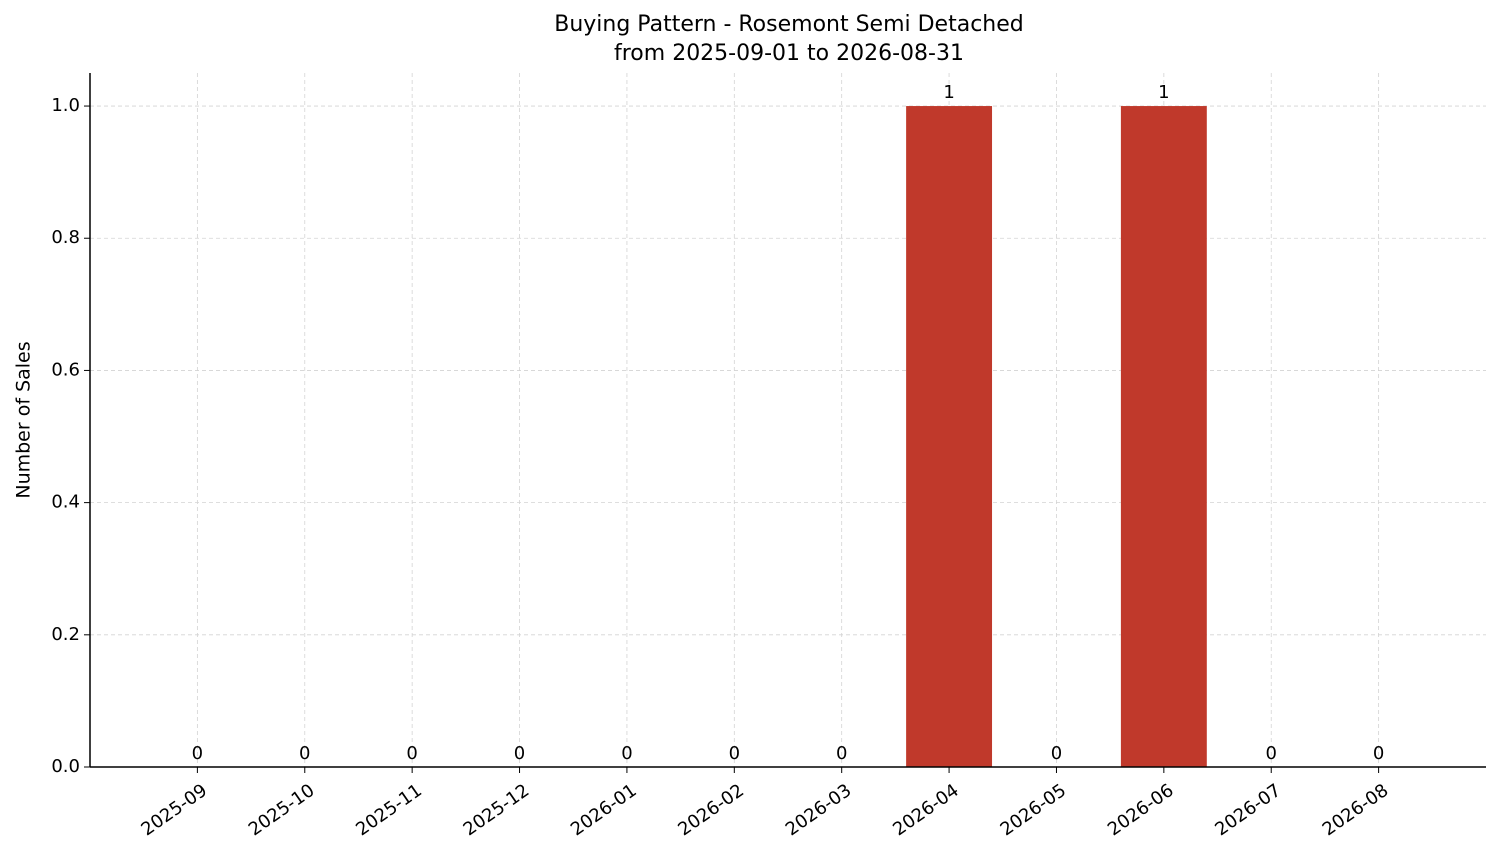 This screenshot has height=863, width=1501. I want to click on x-tick-label: 2026-06, so click(1141, 810).